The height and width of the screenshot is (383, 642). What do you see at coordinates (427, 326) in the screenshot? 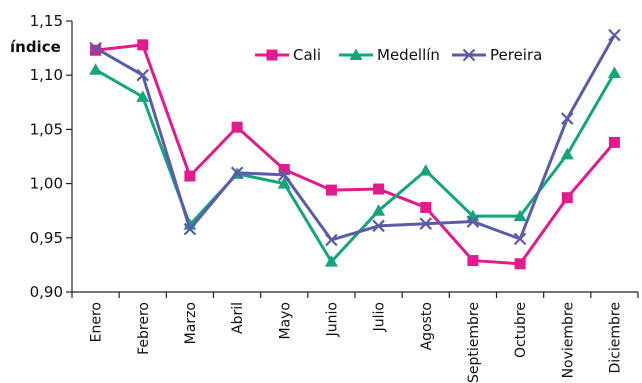
I see `x-tick-label: Agosto` at bounding box center [427, 326].